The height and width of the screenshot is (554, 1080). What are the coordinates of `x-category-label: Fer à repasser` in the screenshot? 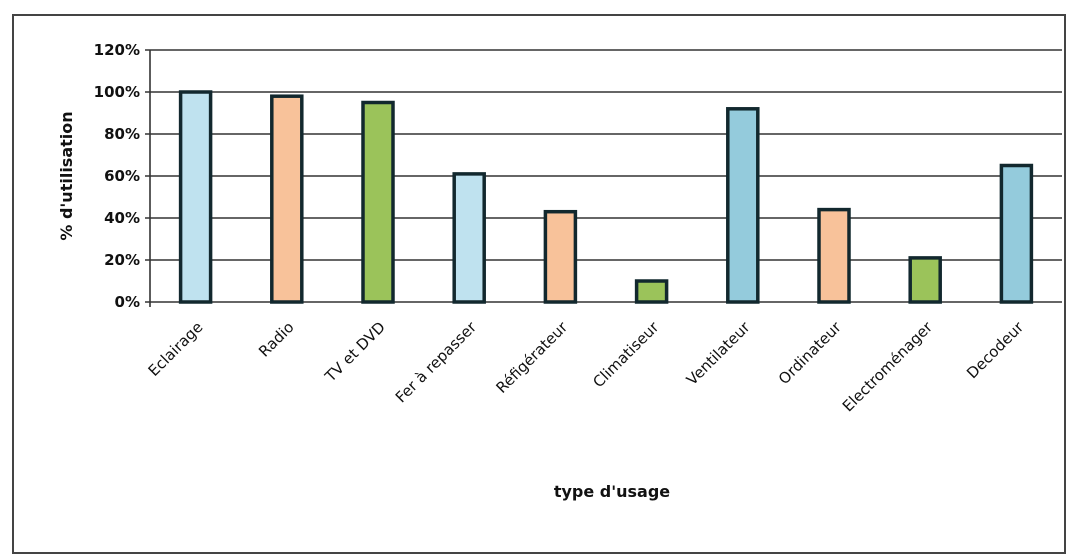 It's located at (436, 362).